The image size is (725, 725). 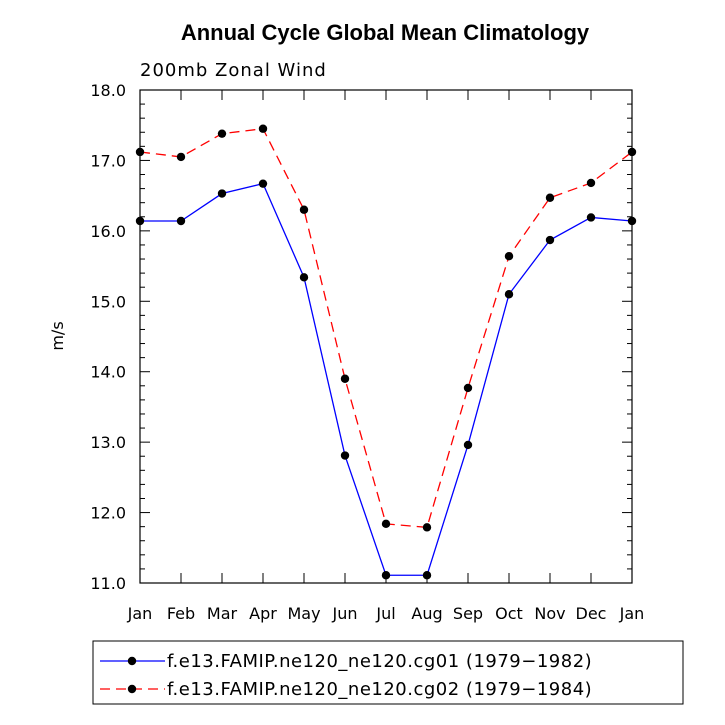 I want to click on y-tick-label: 13.0, so click(x=108, y=442).